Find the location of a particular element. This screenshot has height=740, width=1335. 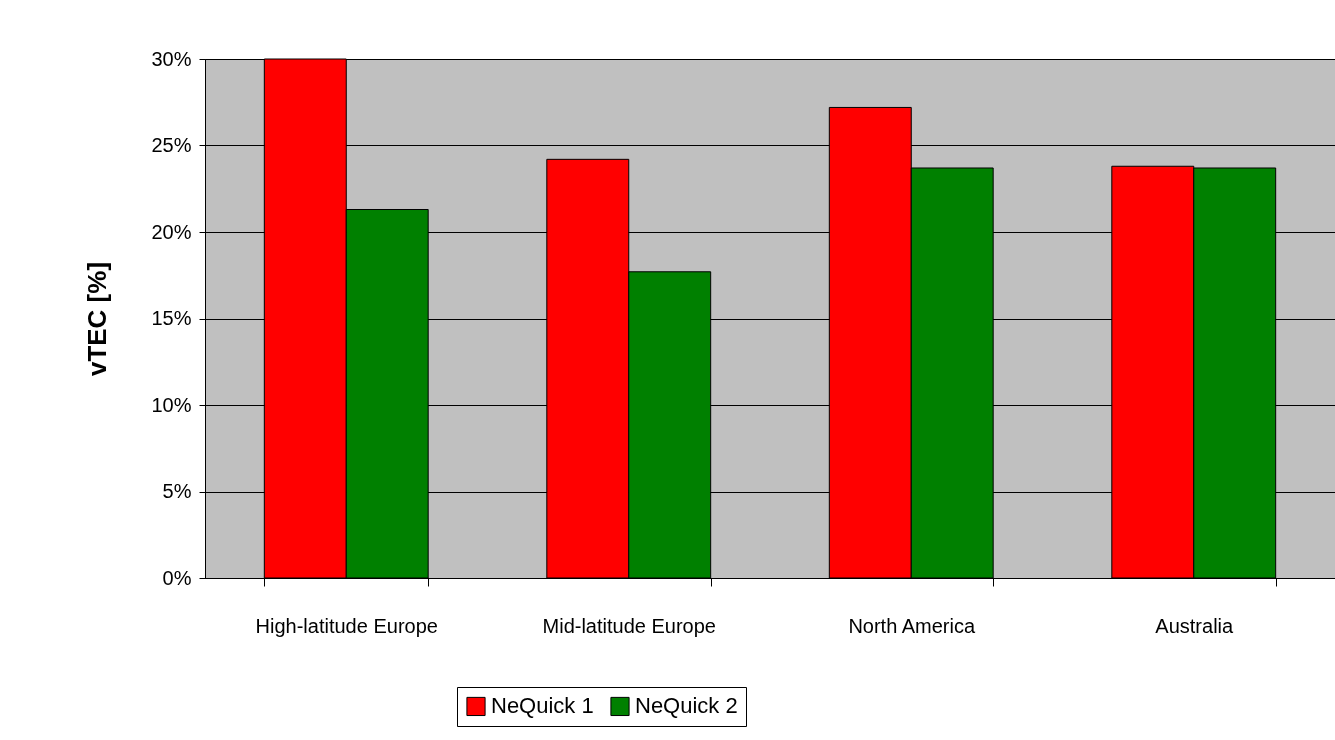

x-tick-label: Mid-latitude Europe is located at coordinates (629, 625).